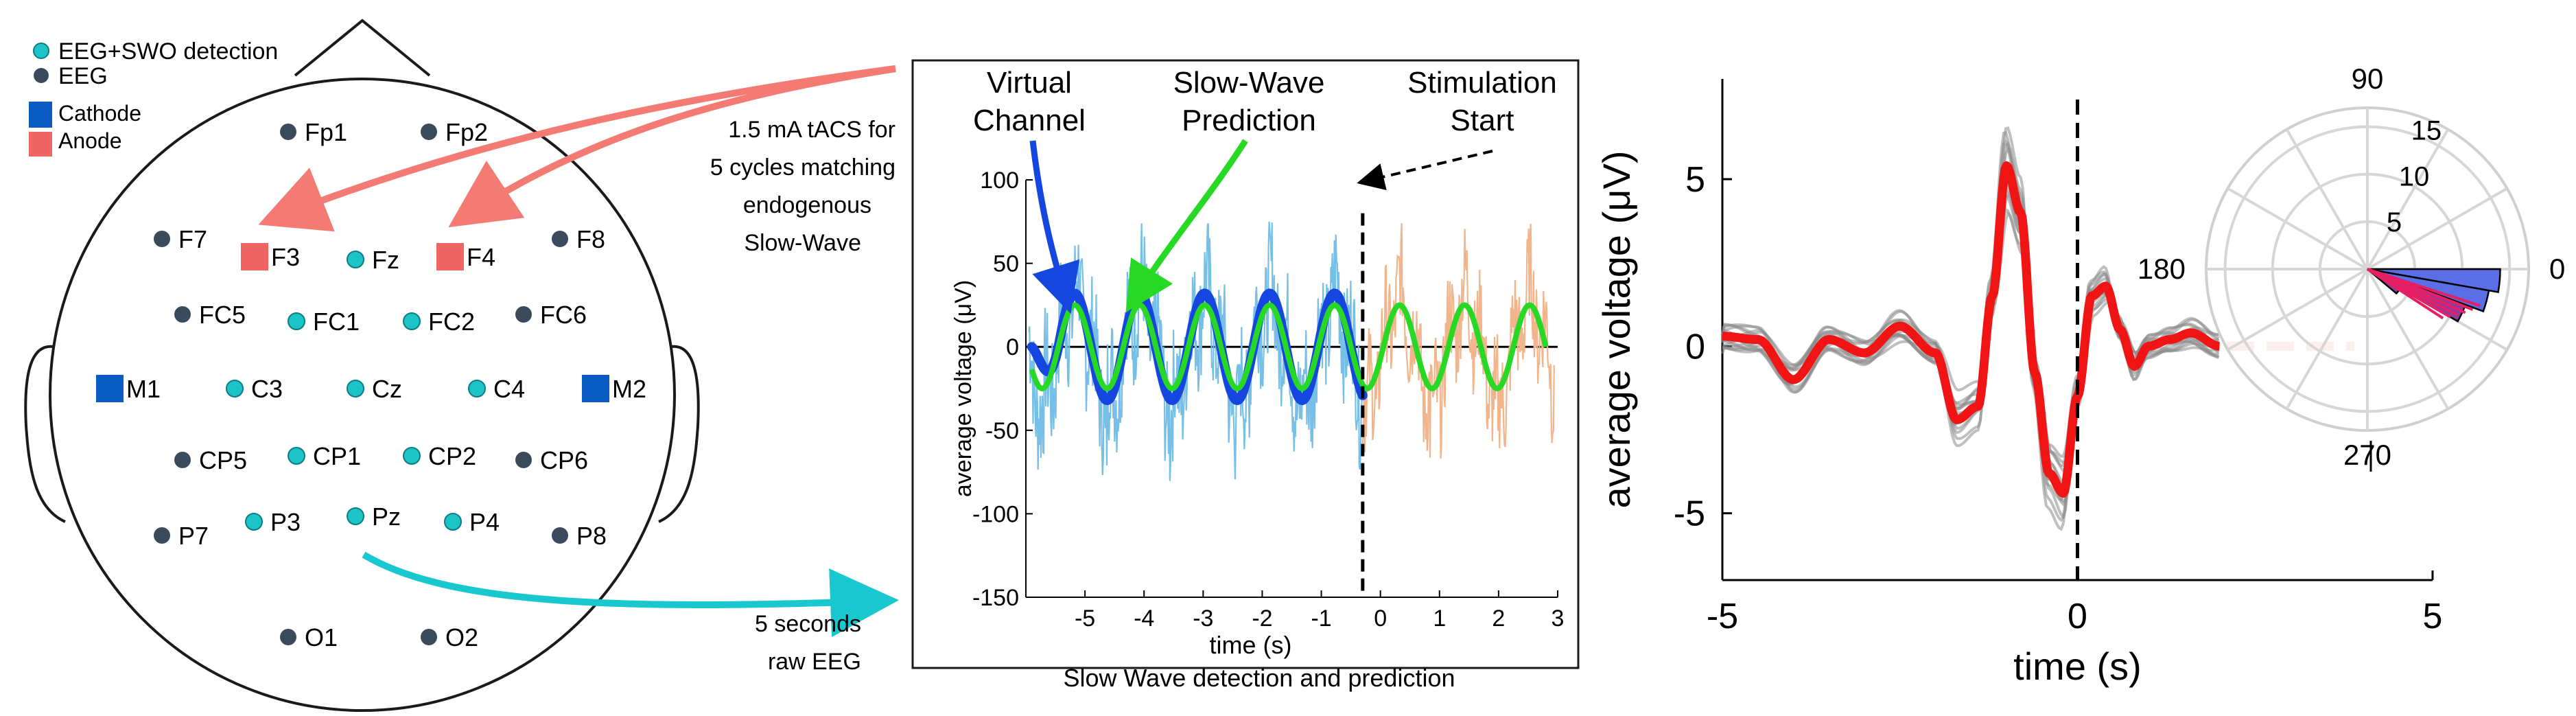 This screenshot has height=716, width=2576. What do you see at coordinates (355, 516) in the screenshot?
I see `electrode-pz-marker` at bounding box center [355, 516].